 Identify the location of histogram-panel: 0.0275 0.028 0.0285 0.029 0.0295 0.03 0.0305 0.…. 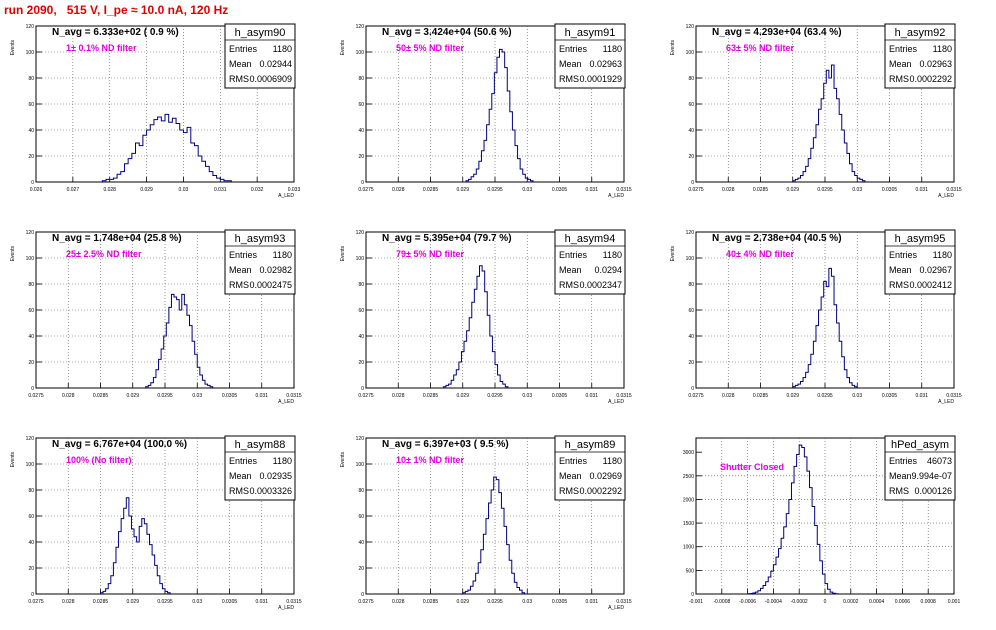
(495, 118).